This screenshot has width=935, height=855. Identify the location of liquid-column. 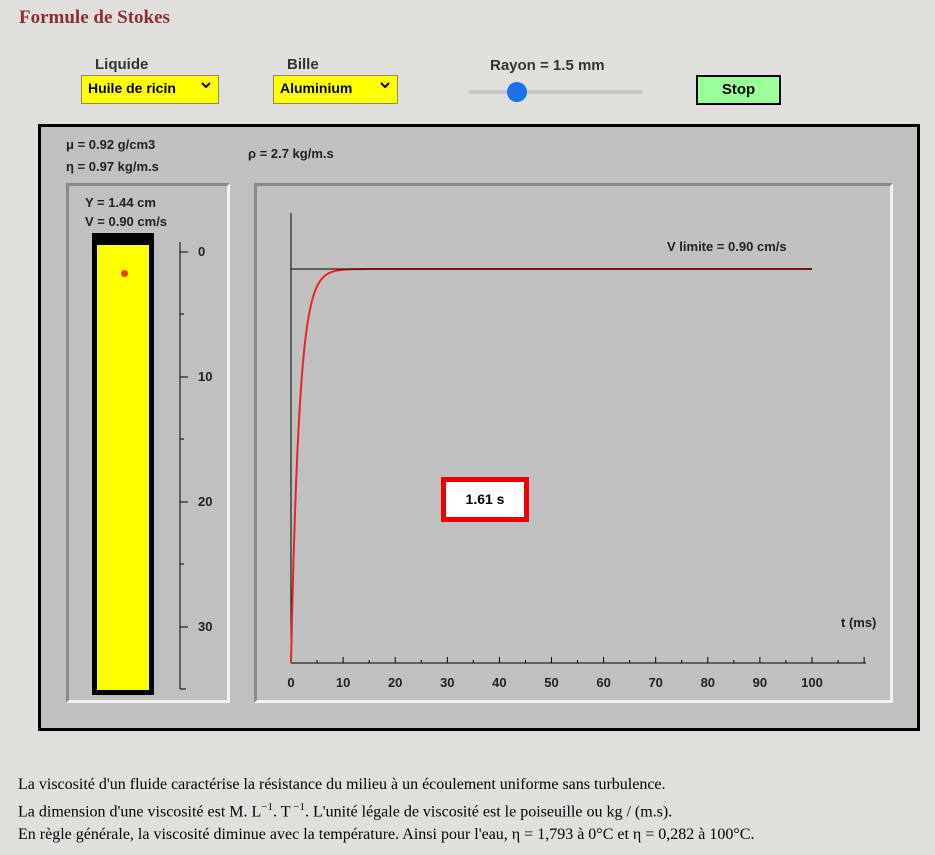
(123, 467).